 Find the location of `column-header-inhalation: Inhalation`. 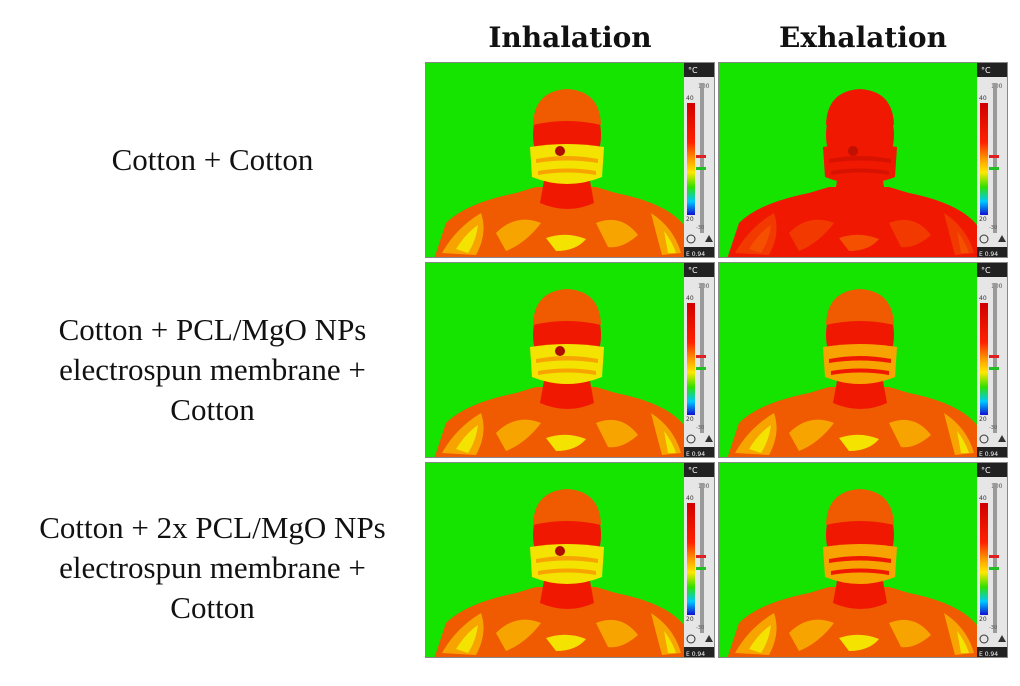

column-header-inhalation: Inhalation is located at coordinates (570, 37).